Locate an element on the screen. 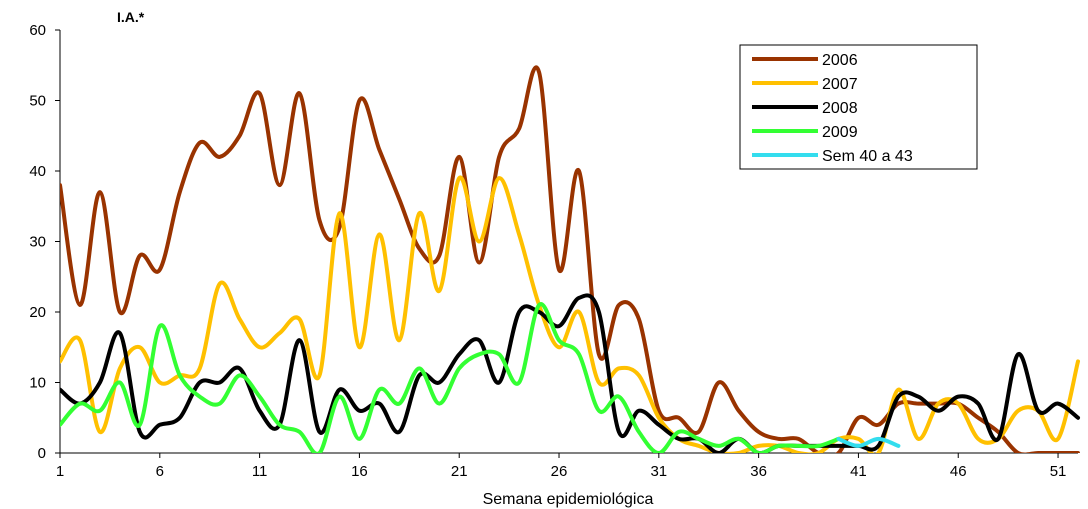 Image resolution: width=1088 pixels, height=509 pixels. y-ticks: 0 10 20 30 40 50 60 is located at coordinates (44, 242).